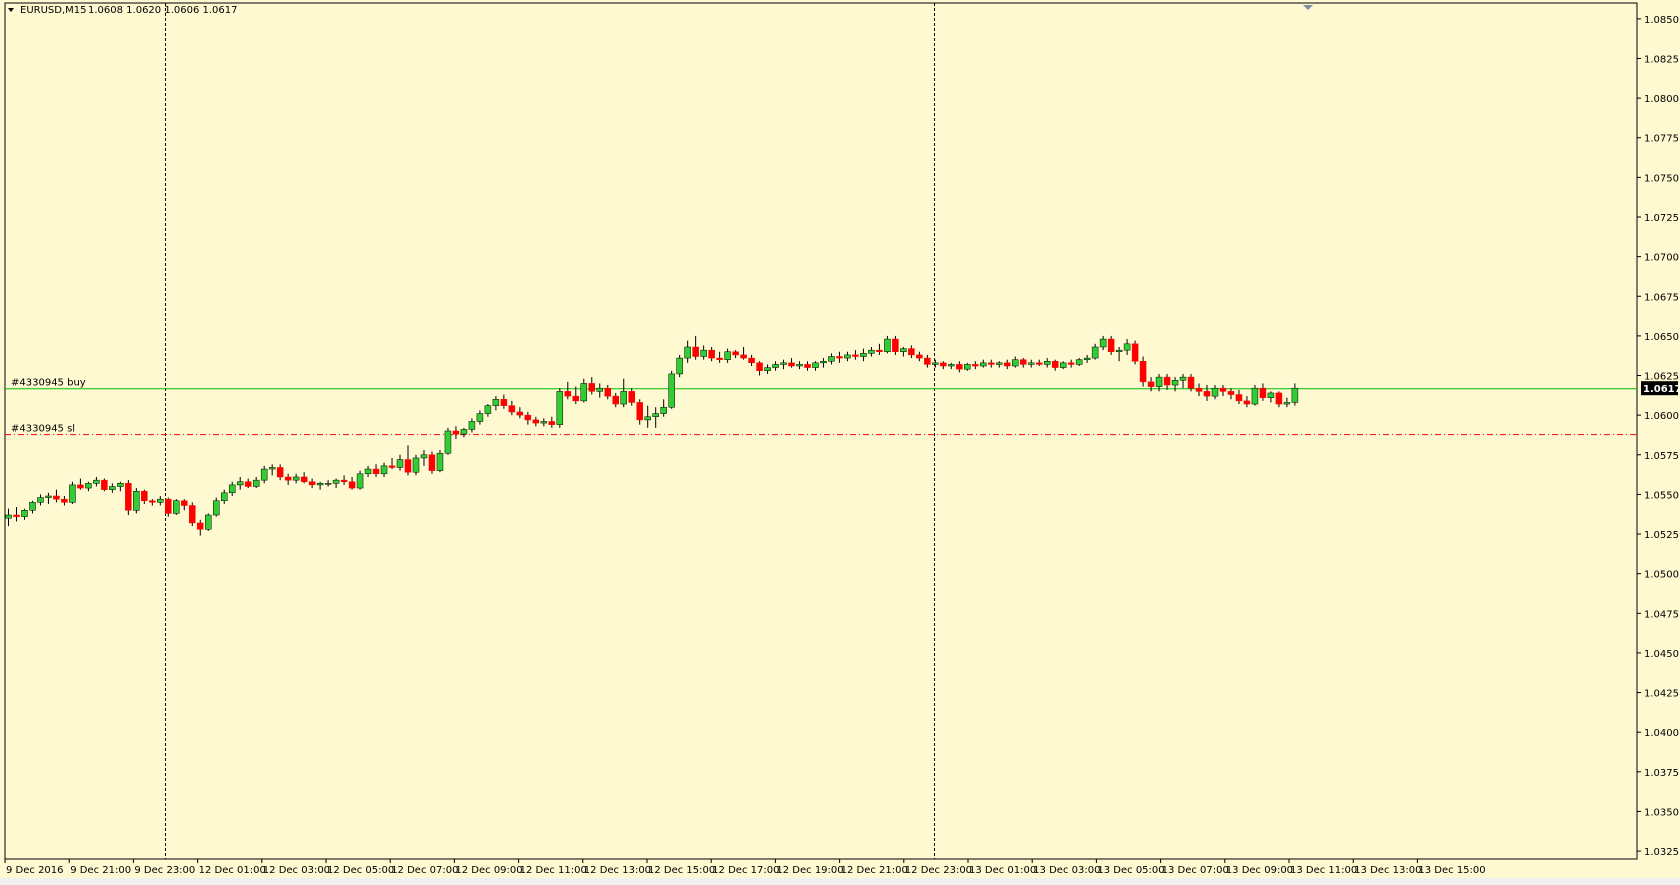 This screenshot has height=885, width=1680. What do you see at coordinates (1661, 773) in the screenshot?
I see `price-tick-label: 1.0375` at bounding box center [1661, 773].